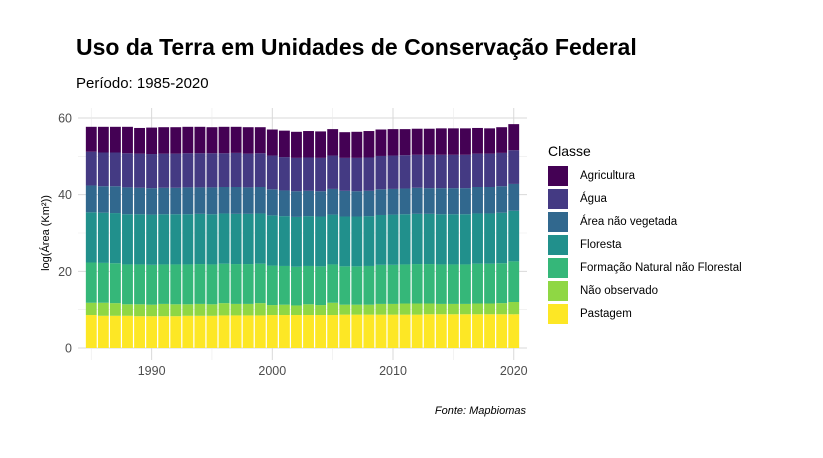  I want to click on legend-label: Não observado, so click(619, 290).